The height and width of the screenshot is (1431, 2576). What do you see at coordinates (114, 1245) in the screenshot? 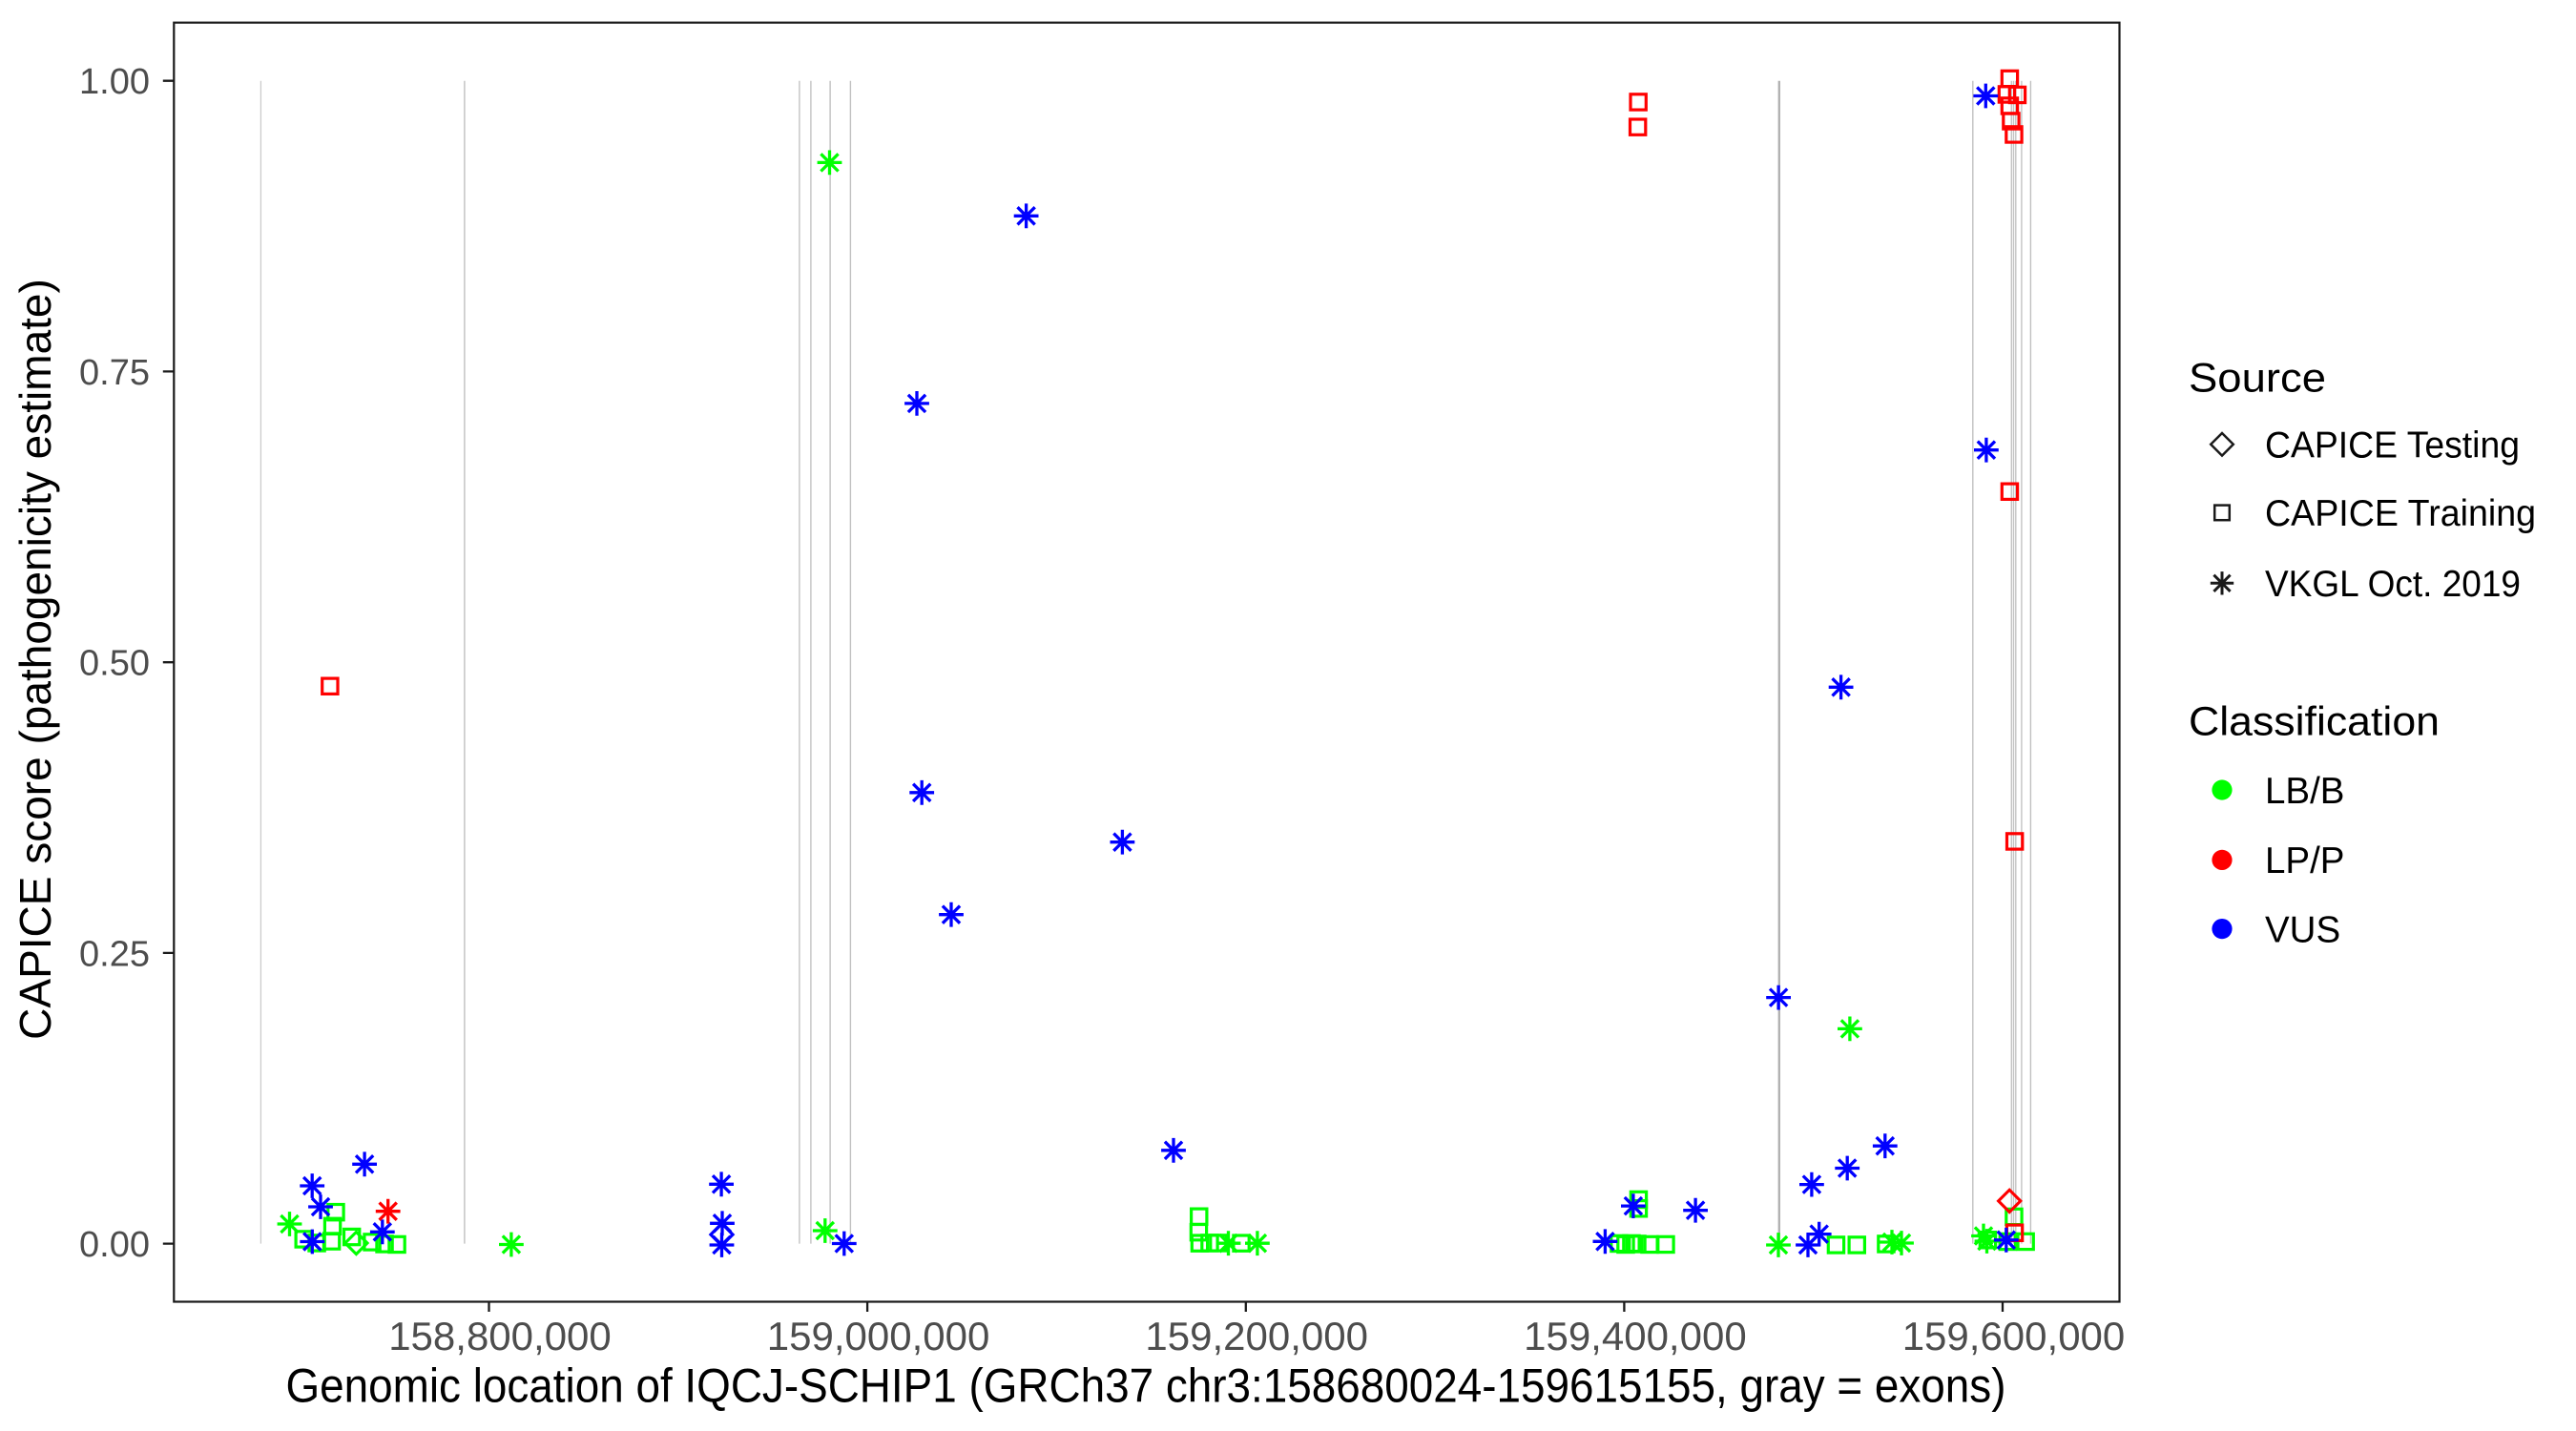
I see `svg-text: 0.00` at bounding box center [114, 1245].